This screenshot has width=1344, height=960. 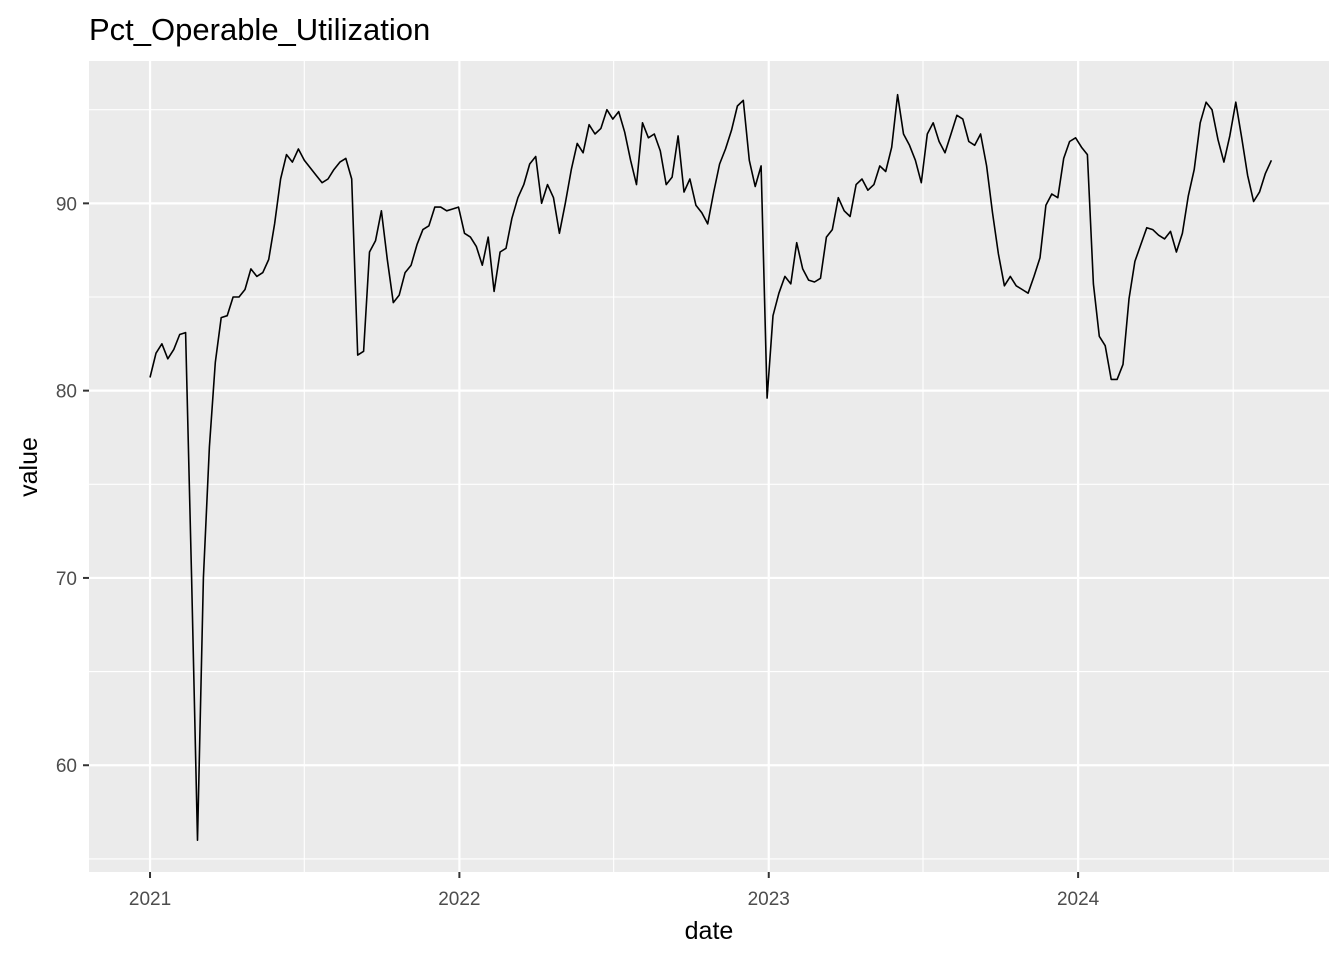 I want to click on chart-title: Pct_Operable_Utilization, so click(x=259, y=29).